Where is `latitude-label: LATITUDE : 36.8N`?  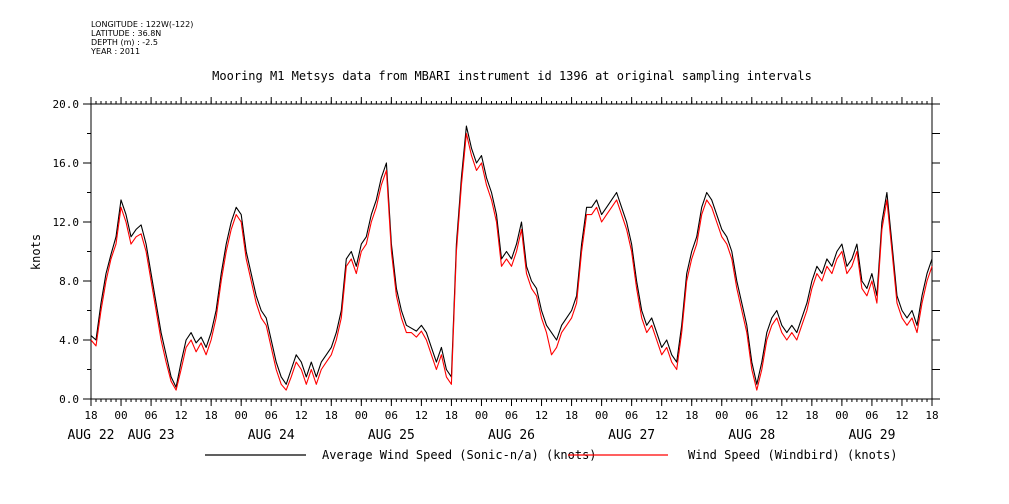
latitude-label: LATITUDE : 36.8N is located at coordinates (126, 33).